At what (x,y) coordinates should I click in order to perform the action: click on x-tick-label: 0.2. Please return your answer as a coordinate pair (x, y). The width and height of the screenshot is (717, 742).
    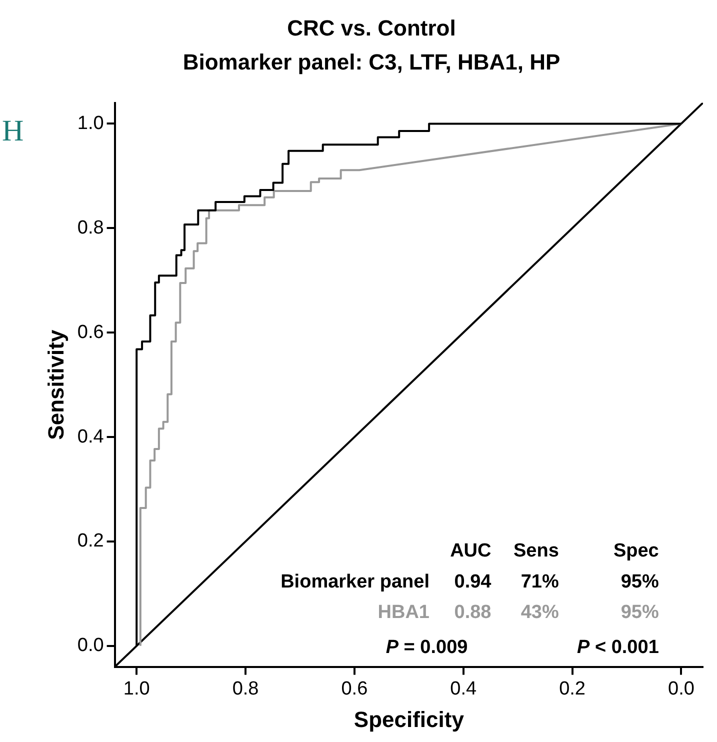
    Looking at the image, I should click on (572, 689).